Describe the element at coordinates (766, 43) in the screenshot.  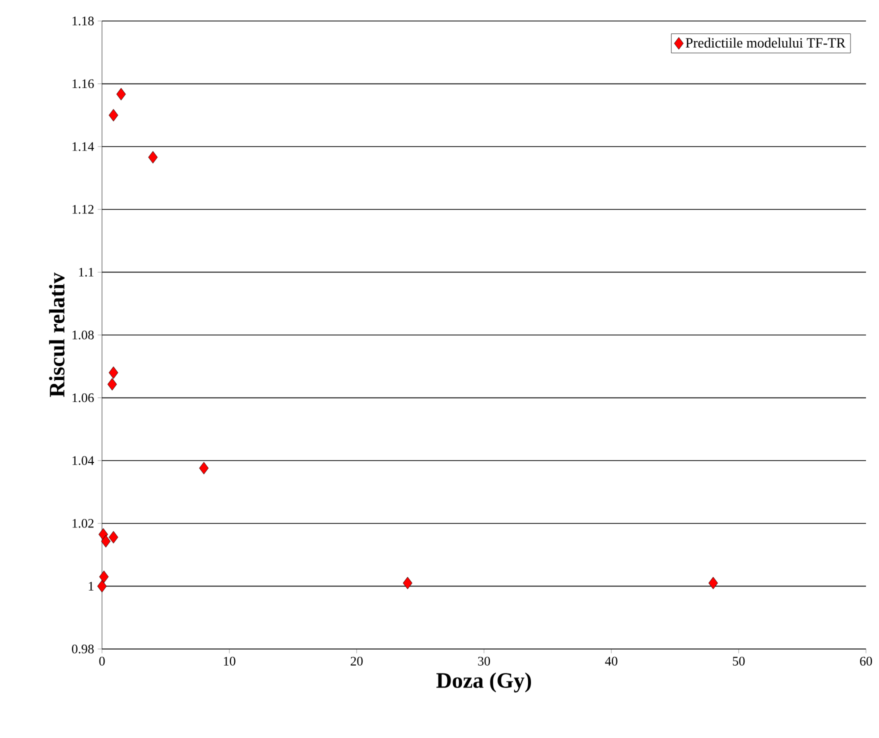
I see `legend-label: Predictiile modelului TF-TR` at that location.